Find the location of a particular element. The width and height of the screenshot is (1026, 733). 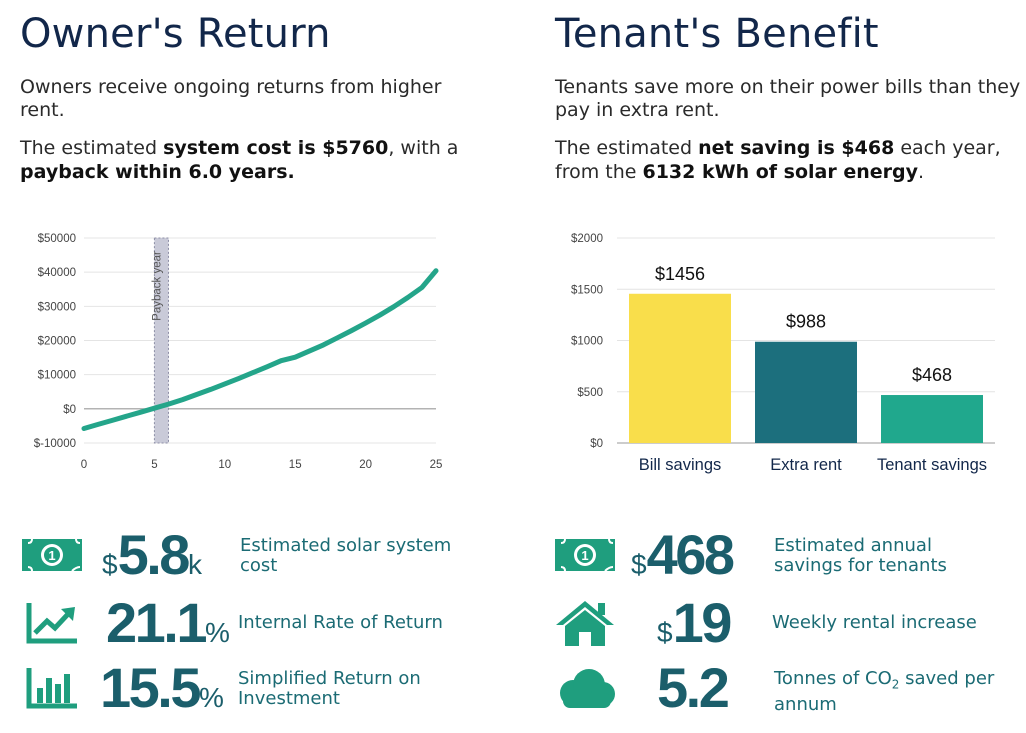

tenant-summary-text-2: each year, from the is located at coordinates (778, 160).